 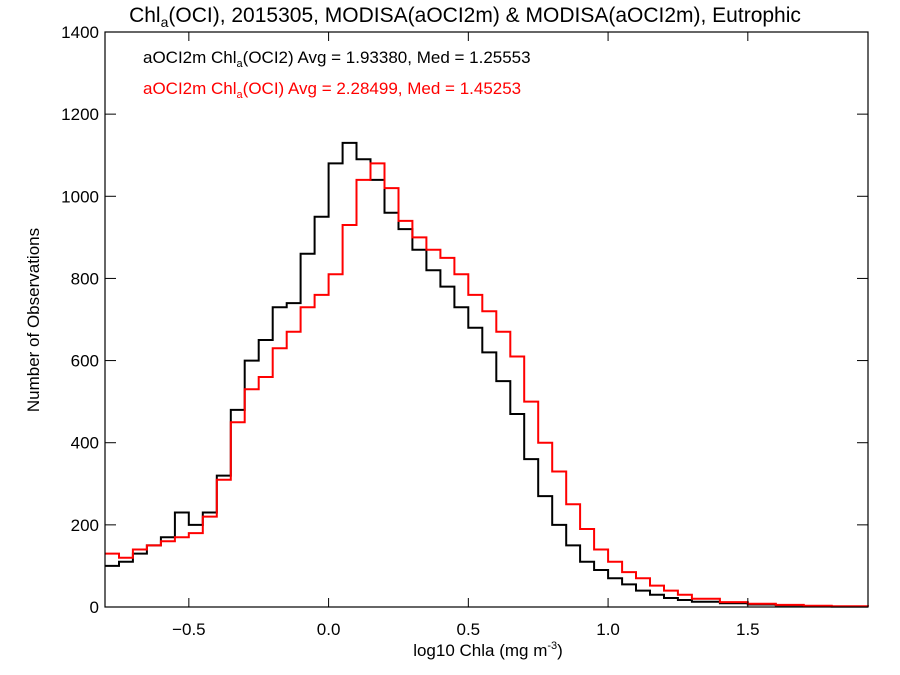 I want to click on x-tick-label: 1.5, so click(x=748, y=629).